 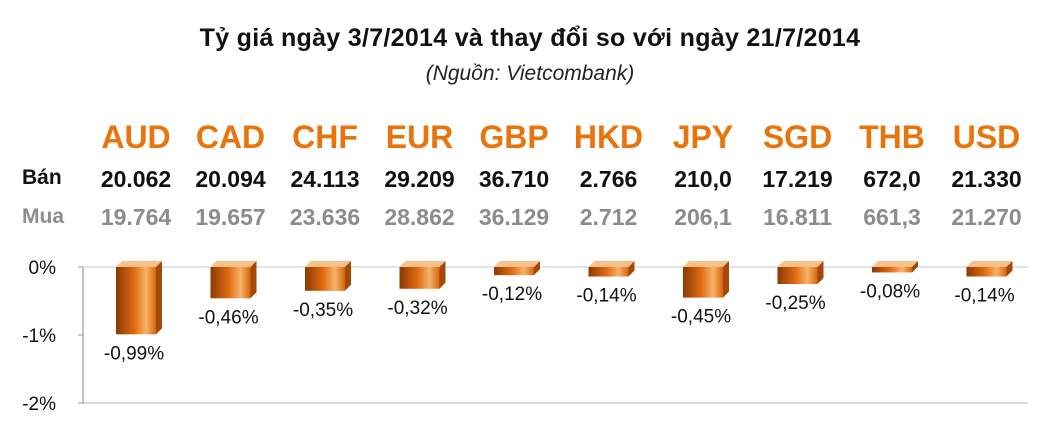 What do you see at coordinates (228, 317) in the screenshot?
I see `bar-data-label: -0,46%` at bounding box center [228, 317].